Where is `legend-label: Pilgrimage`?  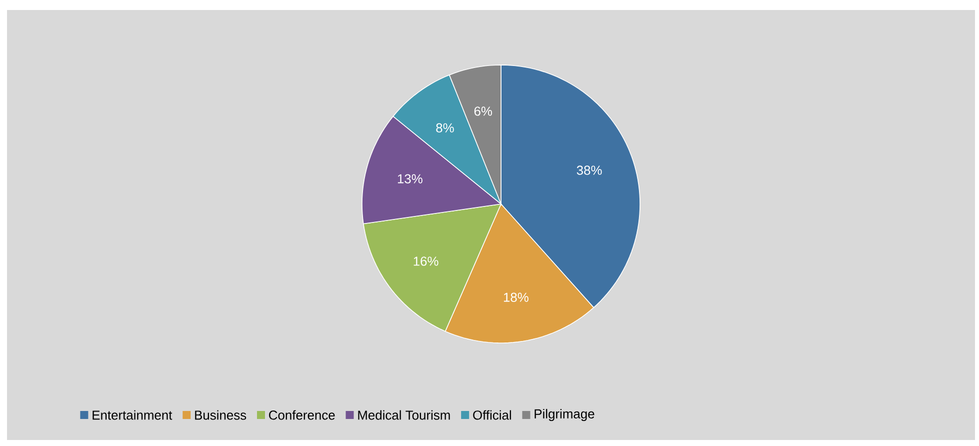 legend-label: Pilgrimage is located at coordinates (564, 415).